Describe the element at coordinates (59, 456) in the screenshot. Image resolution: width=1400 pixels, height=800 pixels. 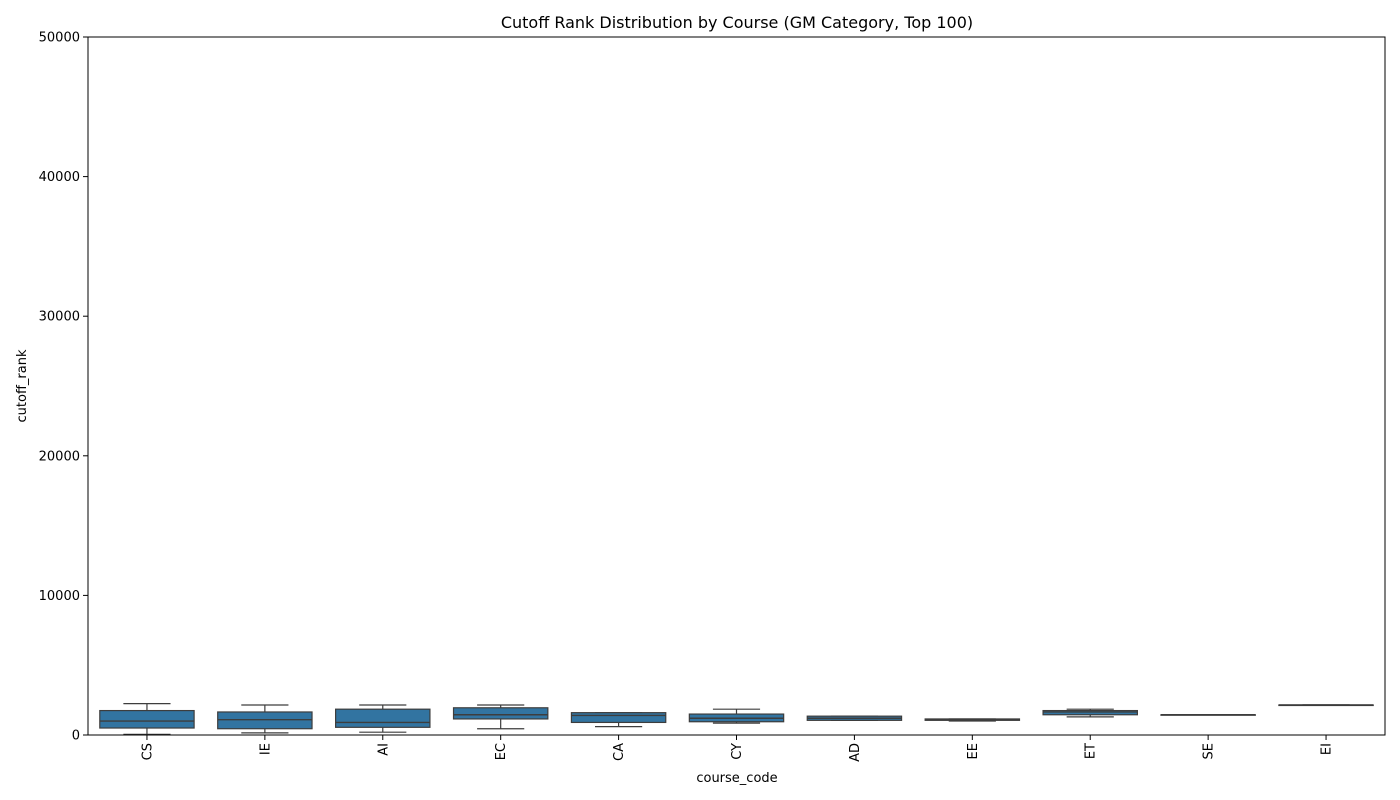
I see `y-tick-label: 20000` at that location.